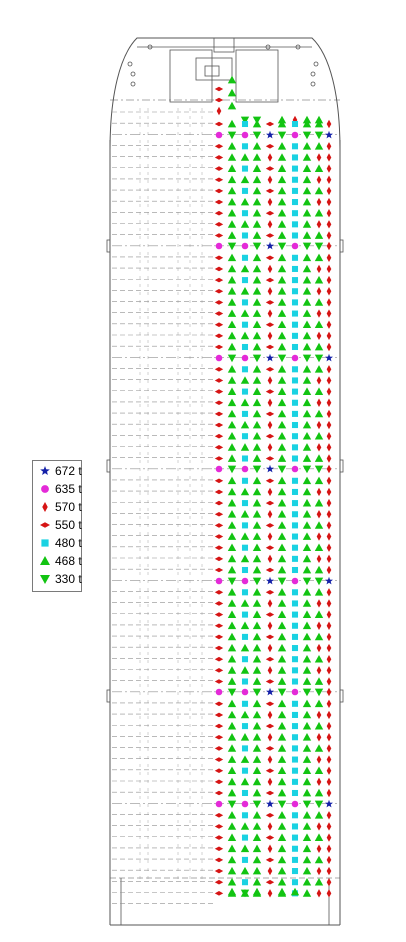 This screenshot has width=406, height=942. What do you see at coordinates (270, 245) in the screenshot?
I see `star-marker` at bounding box center [270, 245].